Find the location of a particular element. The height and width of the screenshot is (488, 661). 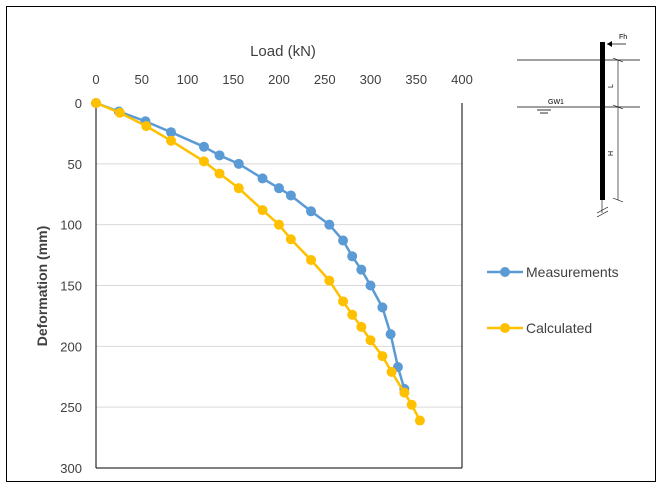

x-tick-200: 200 is located at coordinates (279, 79).